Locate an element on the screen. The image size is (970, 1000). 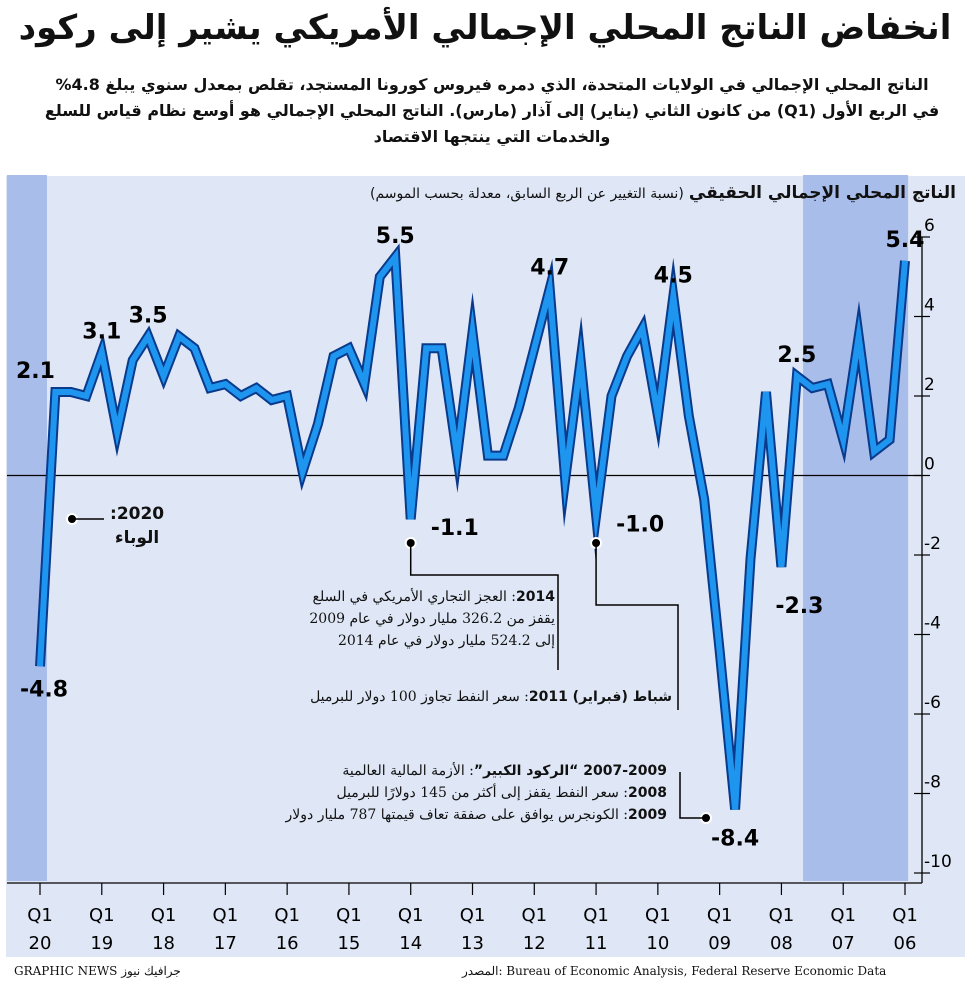
recession-leader is located at coordinates (692, 795).